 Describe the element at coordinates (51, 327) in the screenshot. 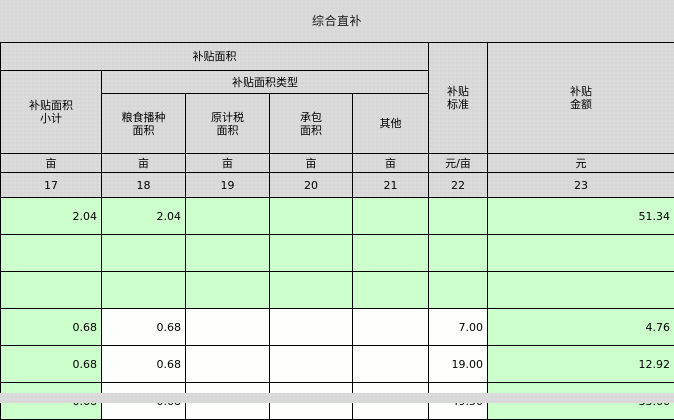

I see `cell-r4-c17: 0.68` at that location.